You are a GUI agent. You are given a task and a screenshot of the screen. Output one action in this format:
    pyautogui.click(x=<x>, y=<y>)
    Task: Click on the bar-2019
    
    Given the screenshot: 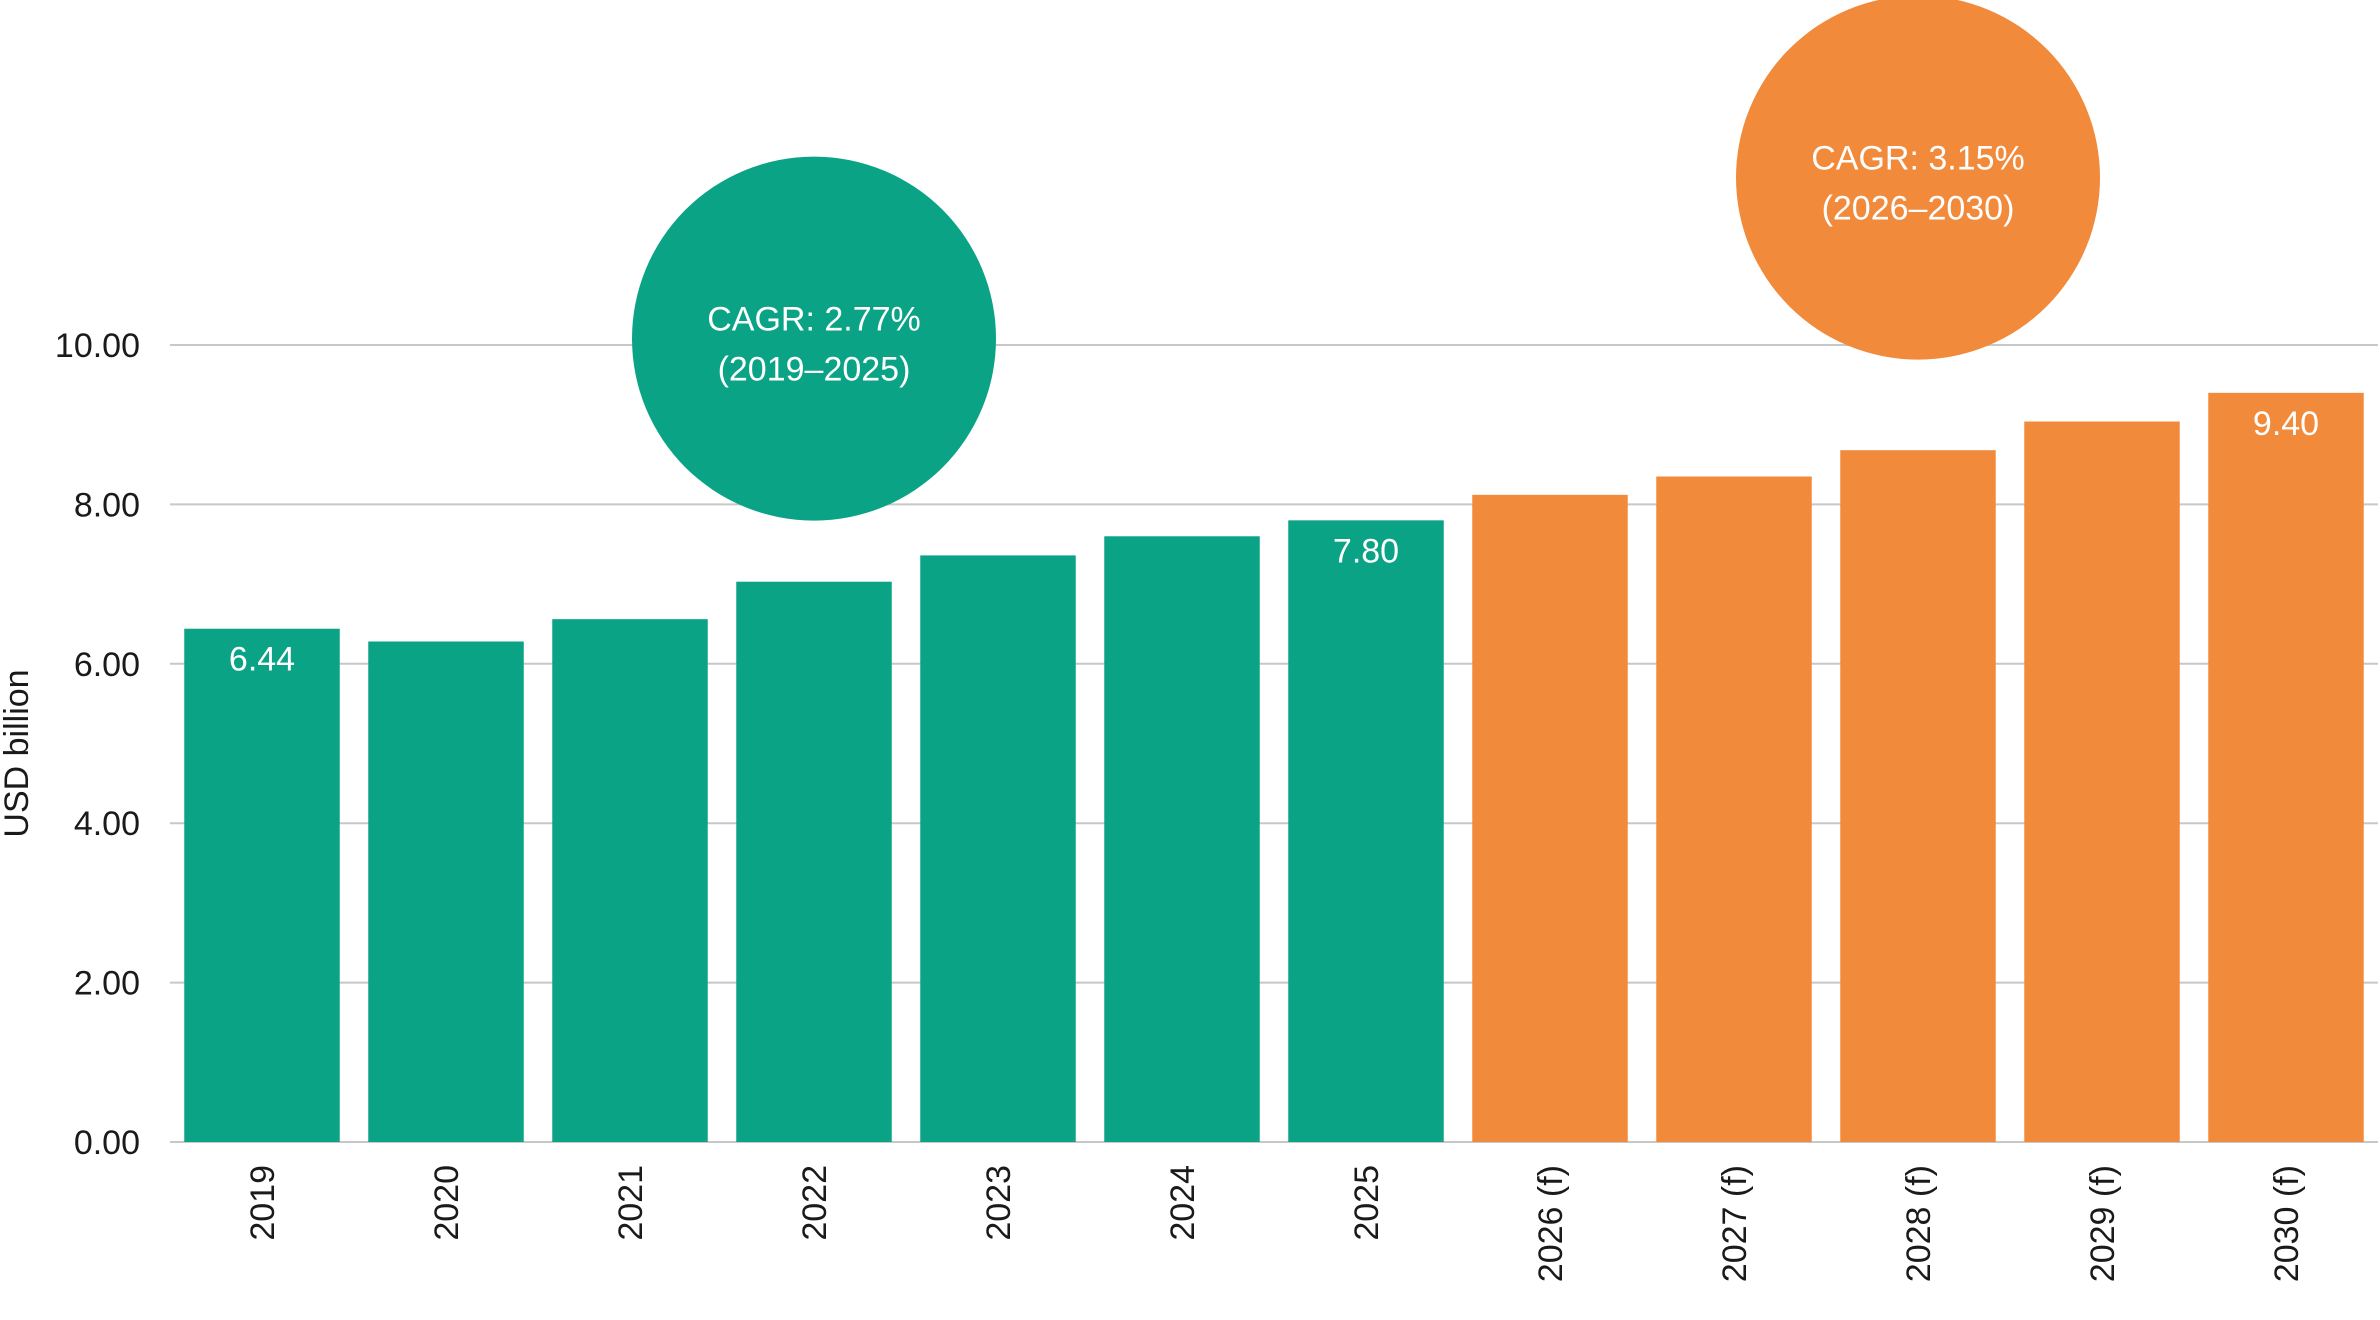 What is the action you would take?
    pyautogui.click(x=262, y=885)
    